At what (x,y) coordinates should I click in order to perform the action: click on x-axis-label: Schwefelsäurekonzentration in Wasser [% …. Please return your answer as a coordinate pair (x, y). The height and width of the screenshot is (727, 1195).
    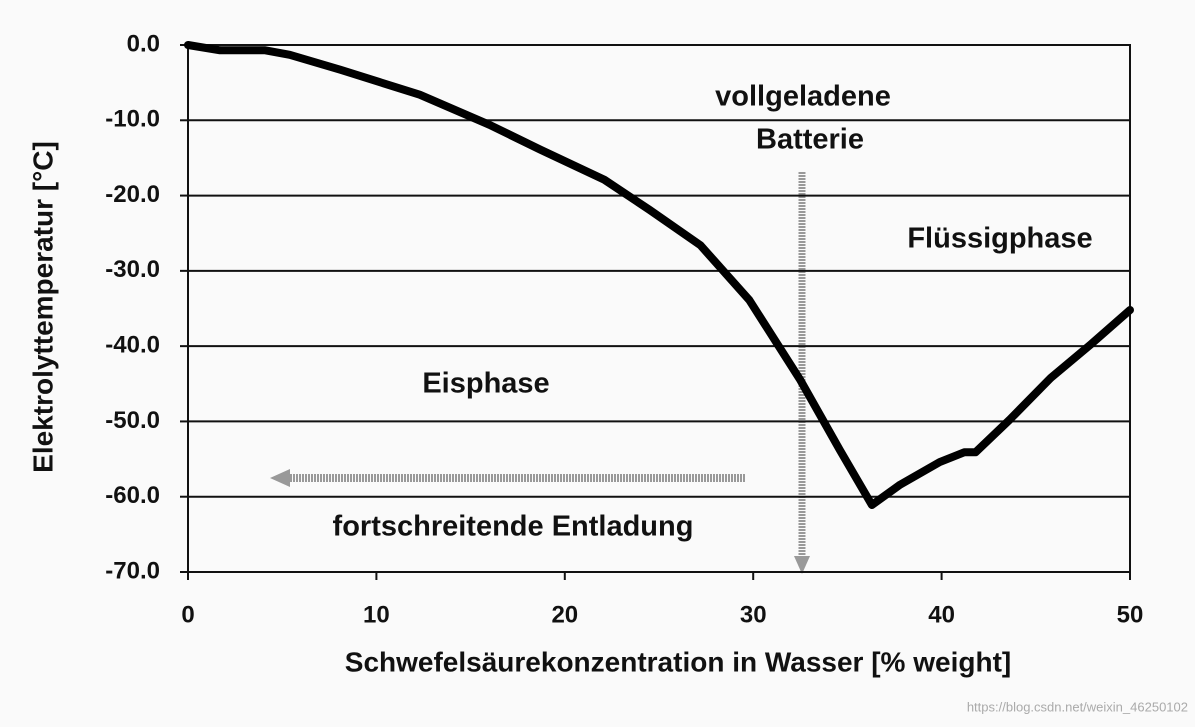
    Looking at the image, I should click on (678, 661).